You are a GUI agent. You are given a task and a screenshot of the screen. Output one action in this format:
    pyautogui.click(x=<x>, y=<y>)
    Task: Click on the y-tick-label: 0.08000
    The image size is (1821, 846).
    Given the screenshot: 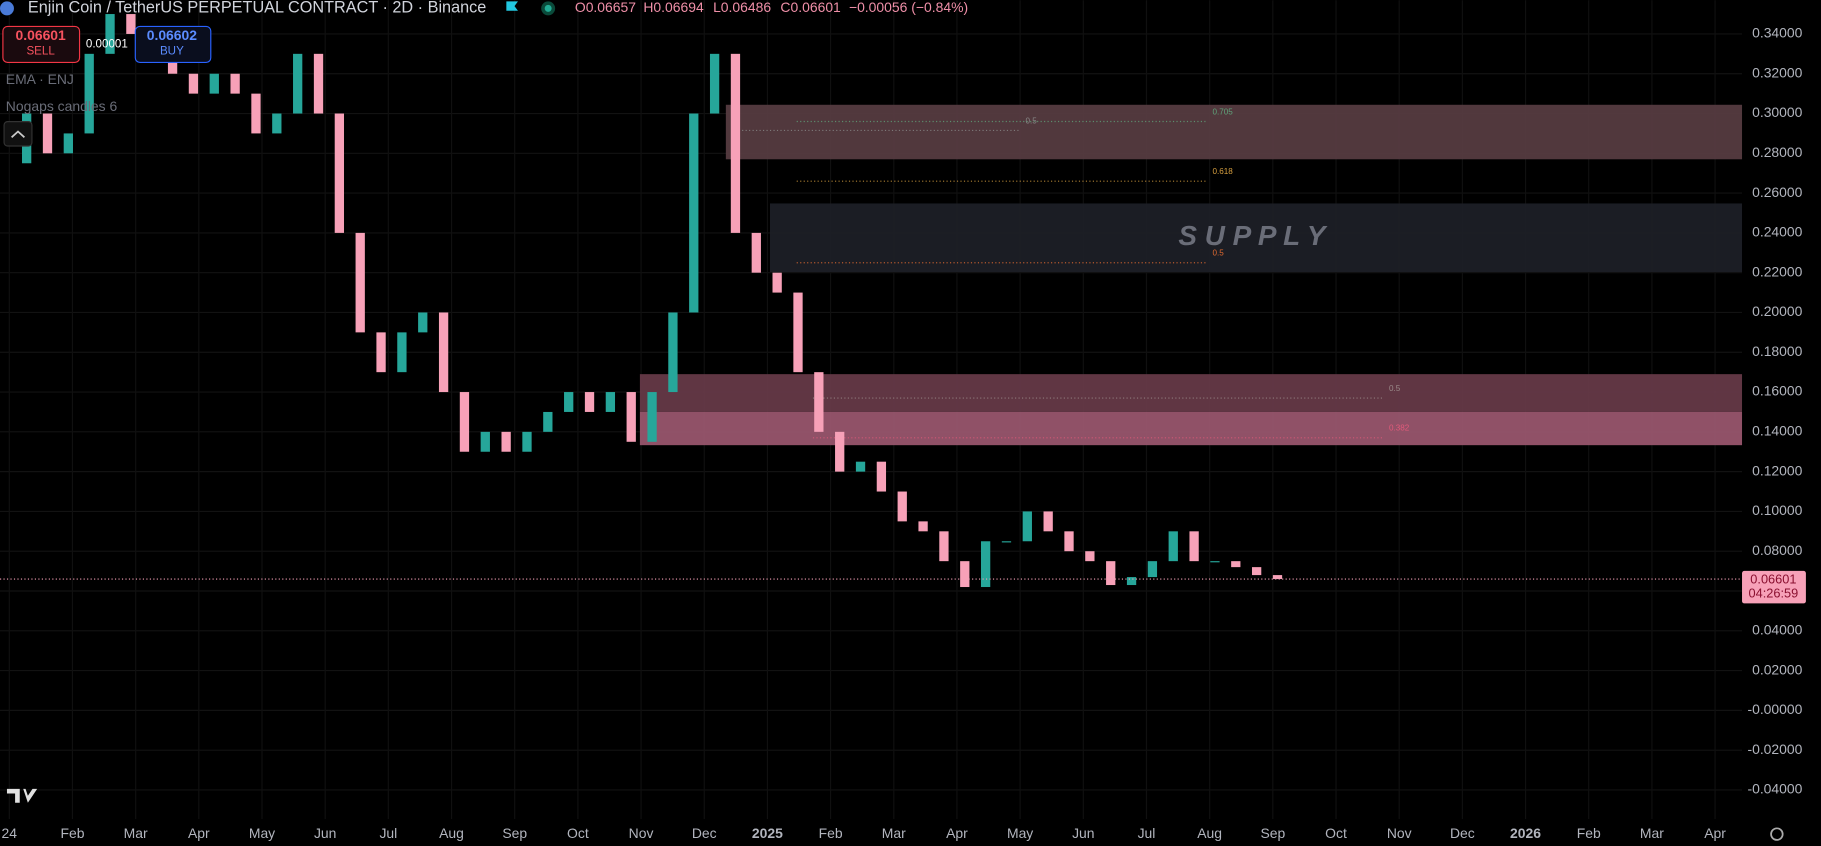 What is the action you would take?
    pyautogui.click(x=1777, y=550)
    